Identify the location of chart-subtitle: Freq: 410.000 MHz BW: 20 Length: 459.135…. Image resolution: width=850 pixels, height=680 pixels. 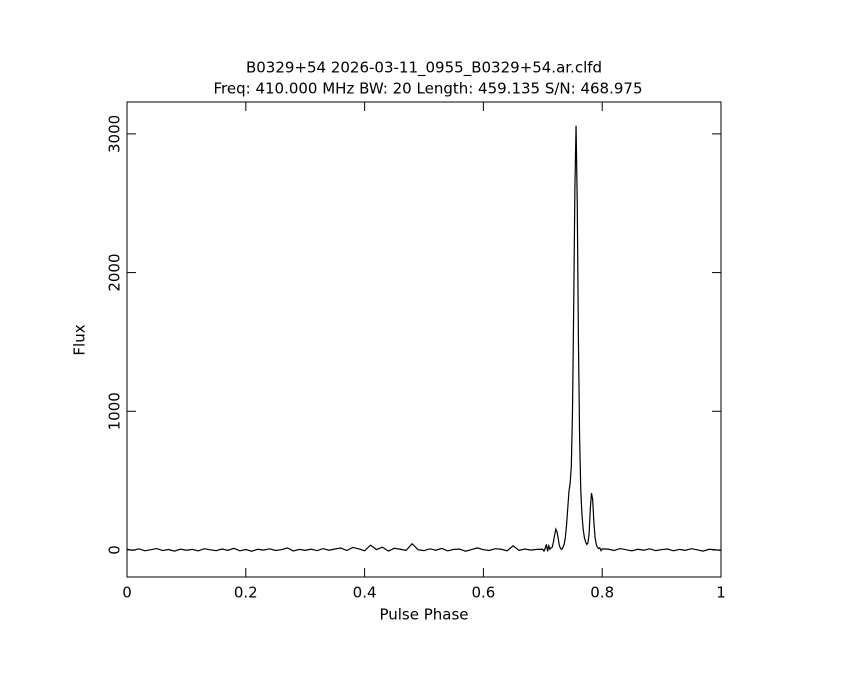
(428, 89).